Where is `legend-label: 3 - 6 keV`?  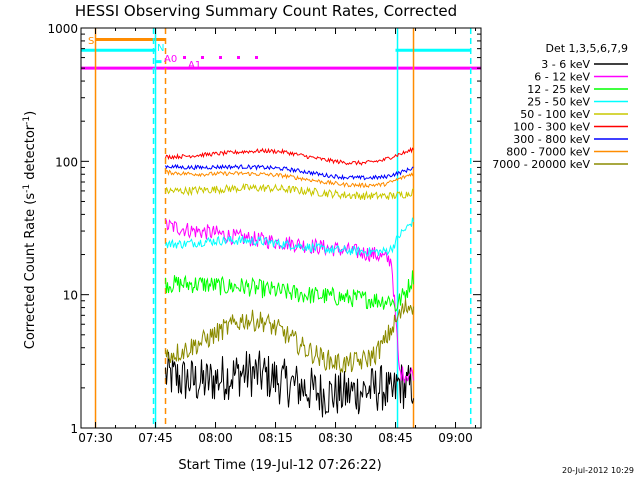
legend-label: 3 - 6 keV is located at coordinates (565, 64).